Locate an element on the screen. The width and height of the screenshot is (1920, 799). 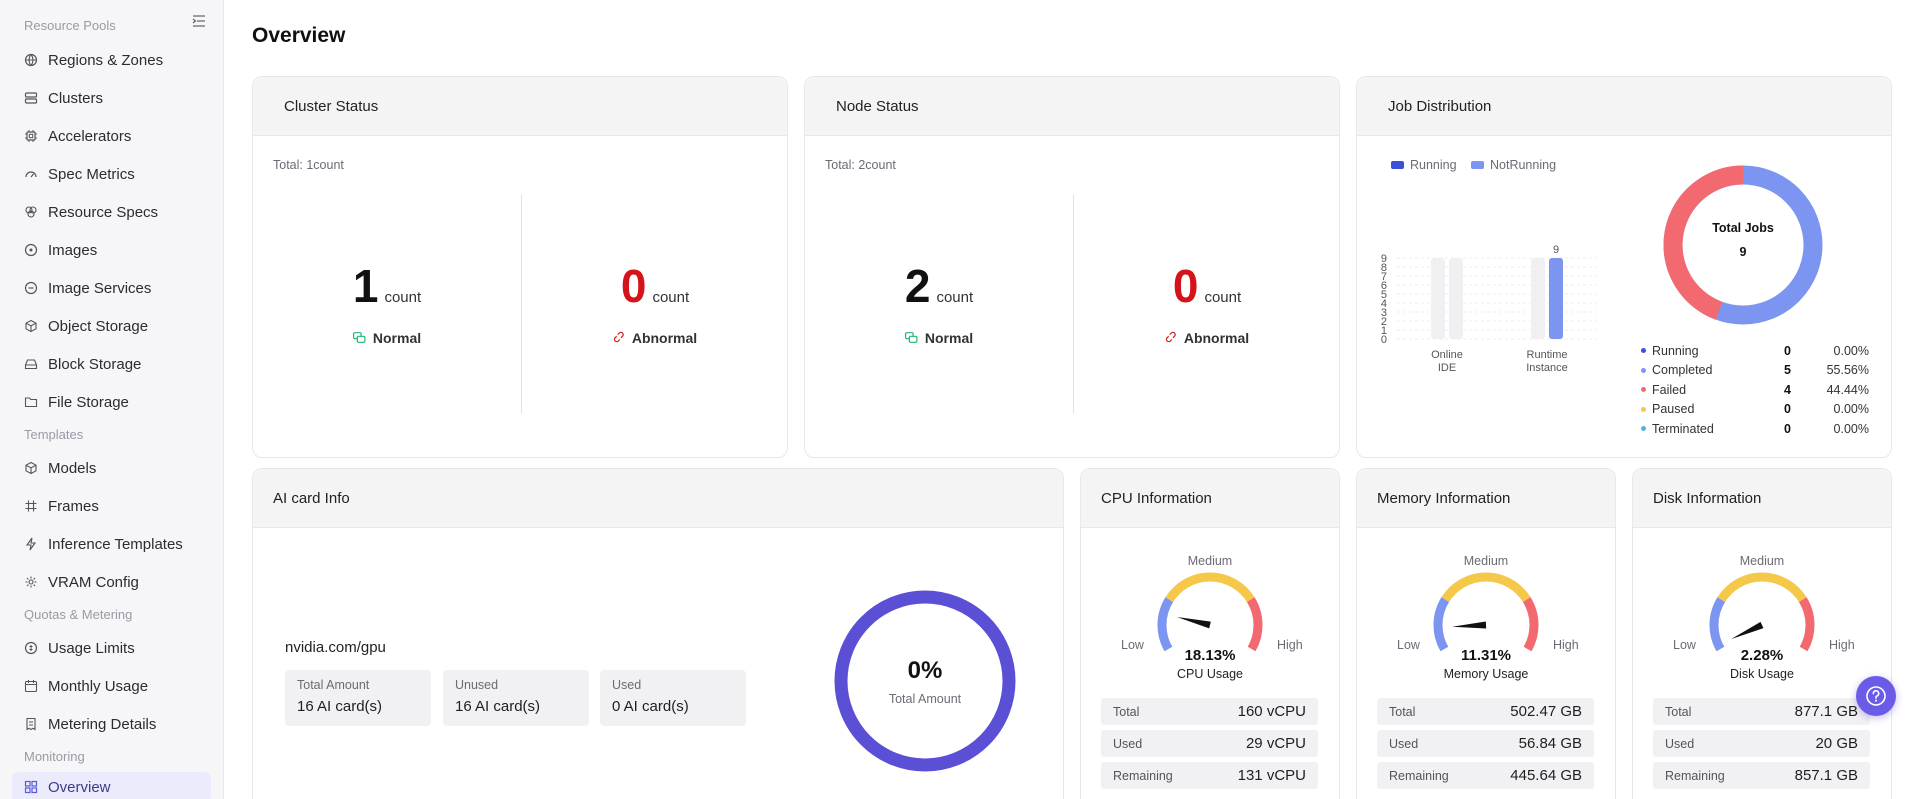
ai-card-ring-chart is located at coordinates (925, 681).